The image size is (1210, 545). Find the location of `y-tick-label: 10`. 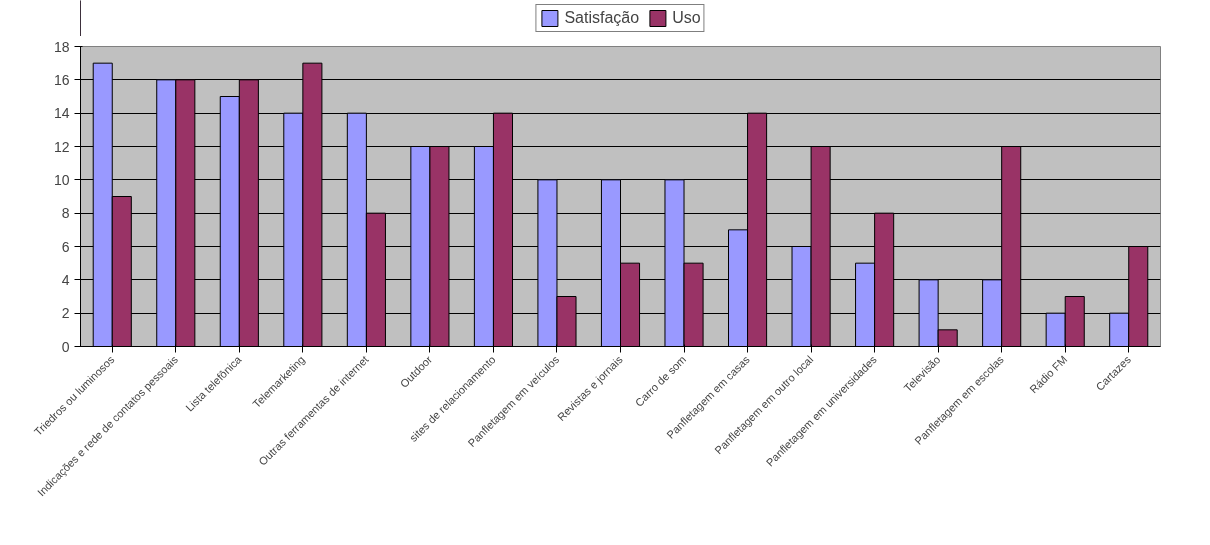

y-tick-label: 10 is located at coordinates (61, 179).